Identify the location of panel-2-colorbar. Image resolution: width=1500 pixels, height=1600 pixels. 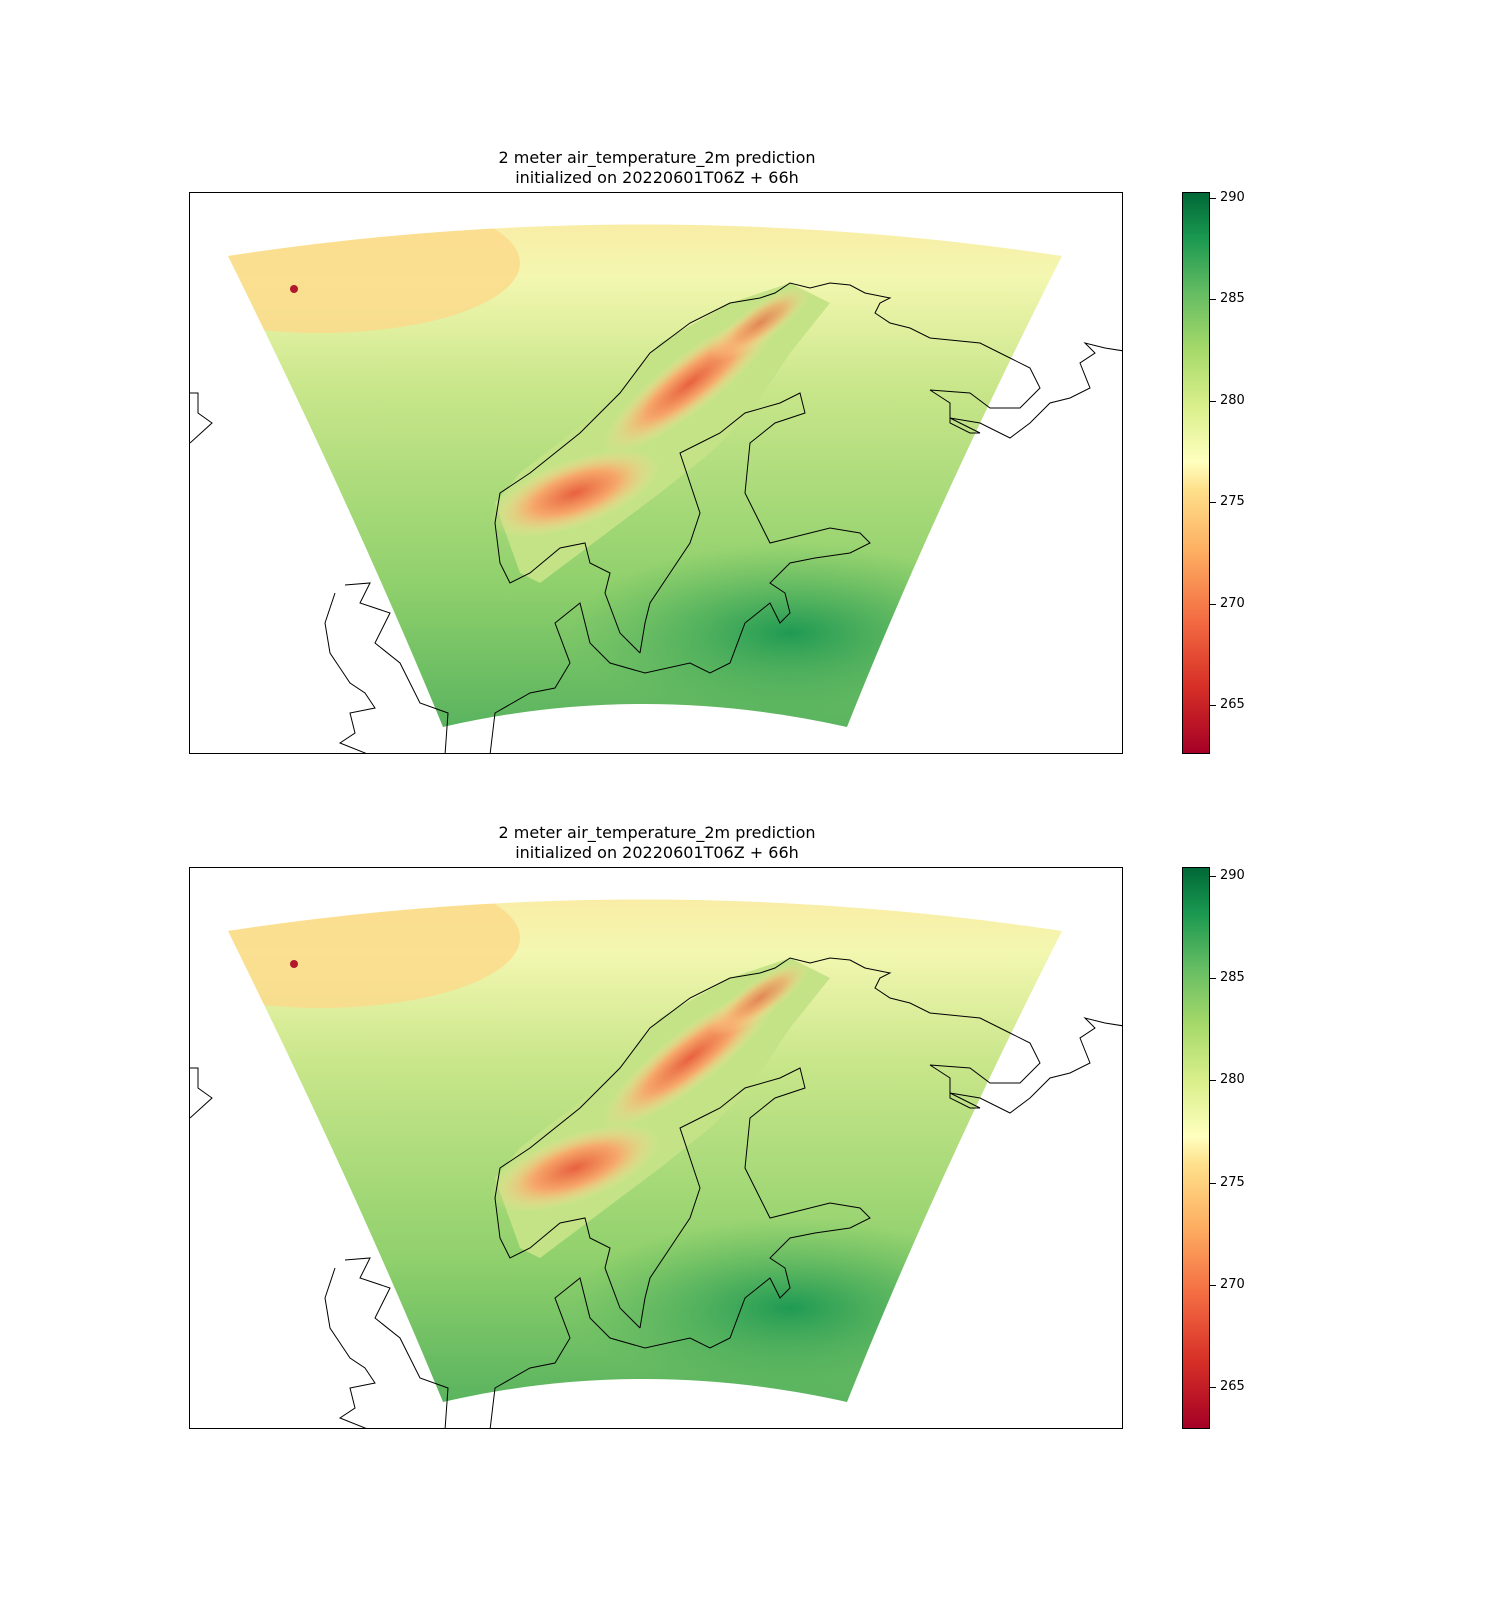
(1196, 1148).